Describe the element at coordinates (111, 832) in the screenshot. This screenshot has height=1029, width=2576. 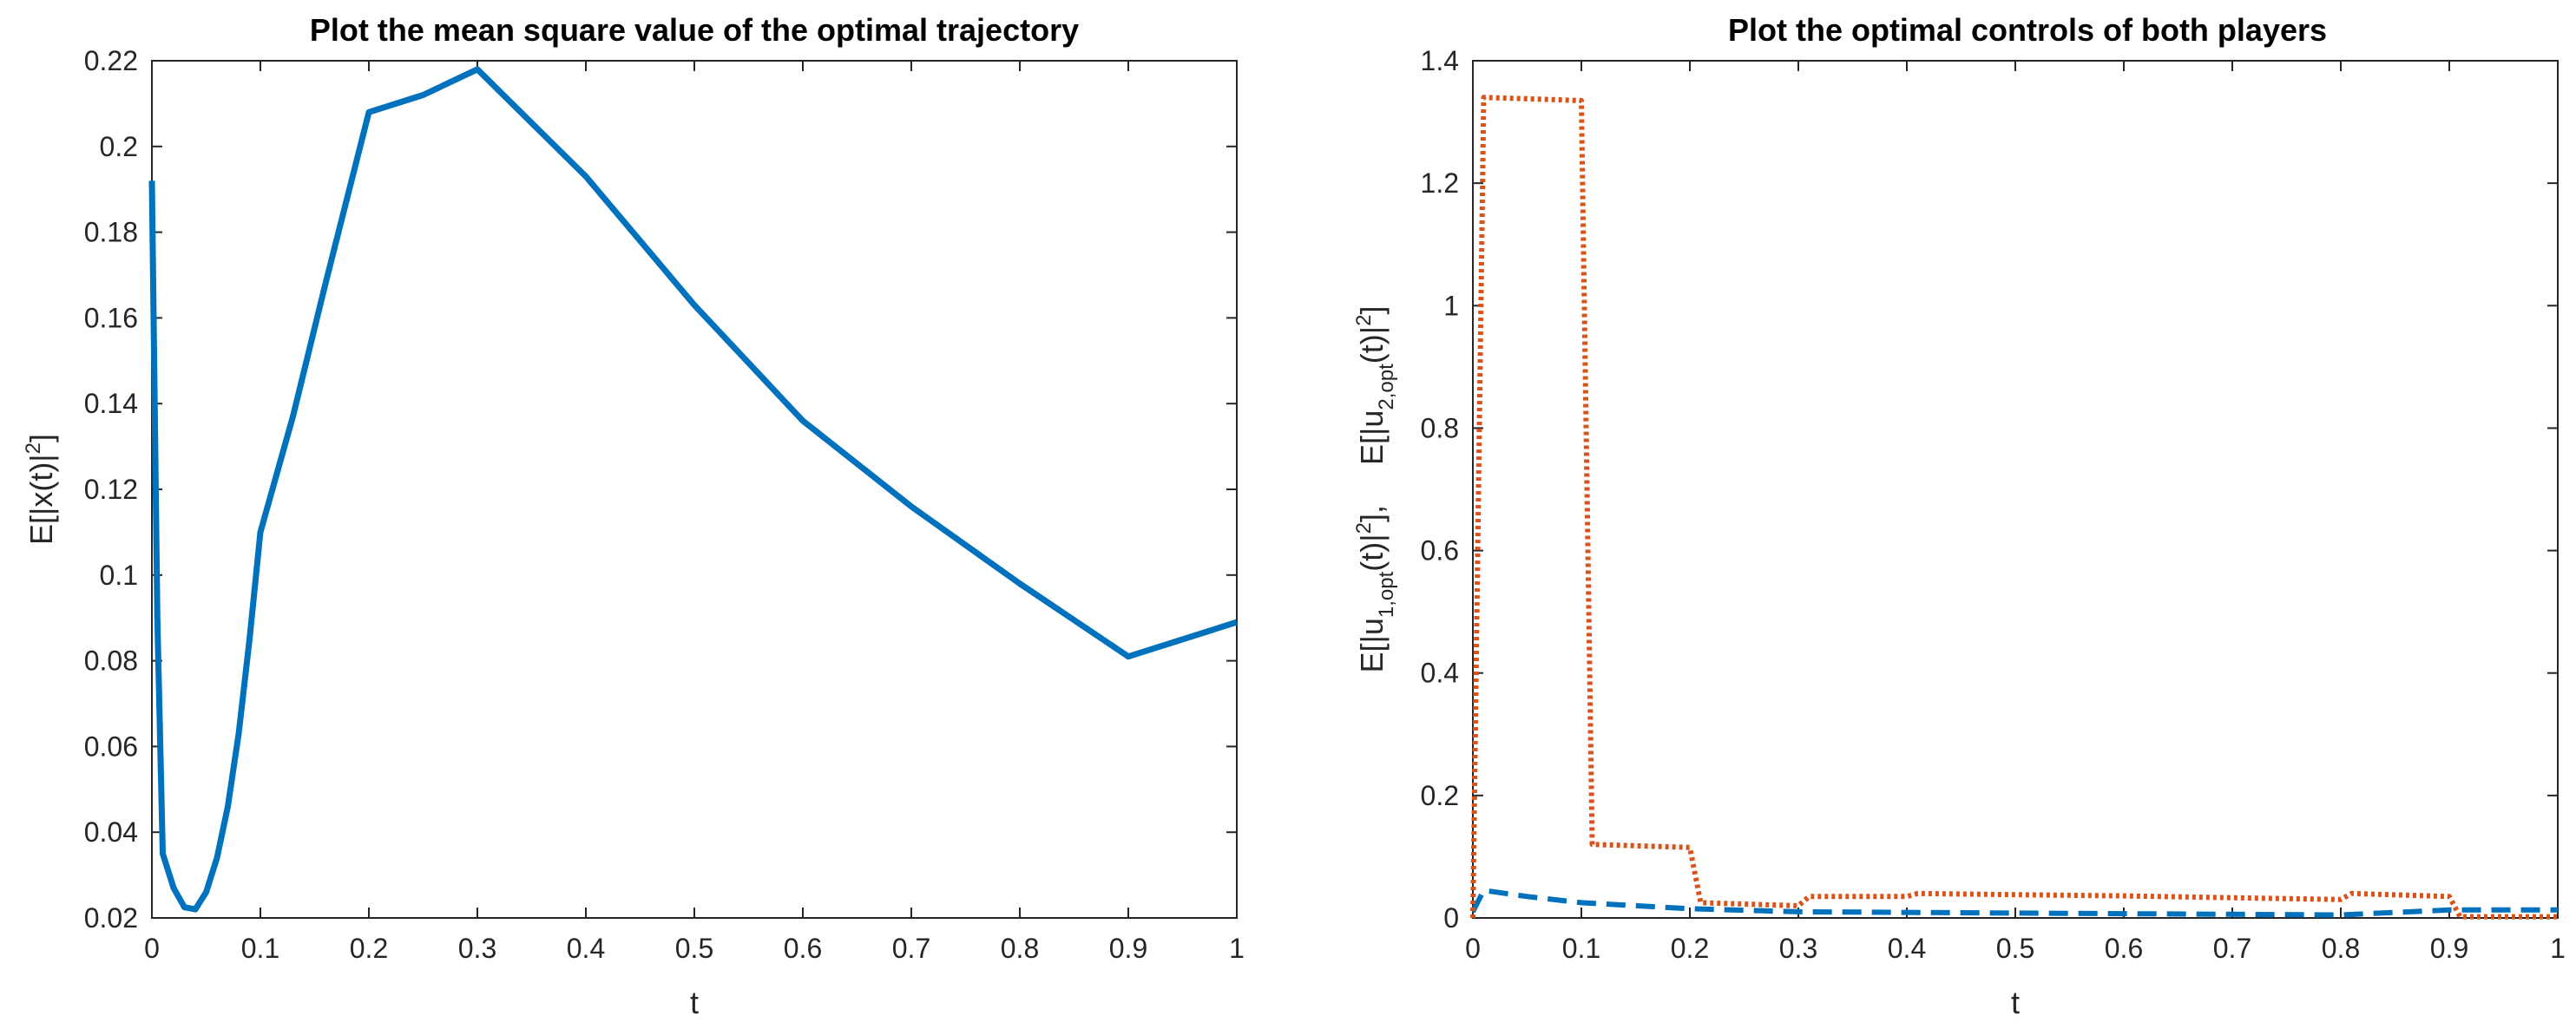
I see `left-y-tick-label: 0.04` at that location.